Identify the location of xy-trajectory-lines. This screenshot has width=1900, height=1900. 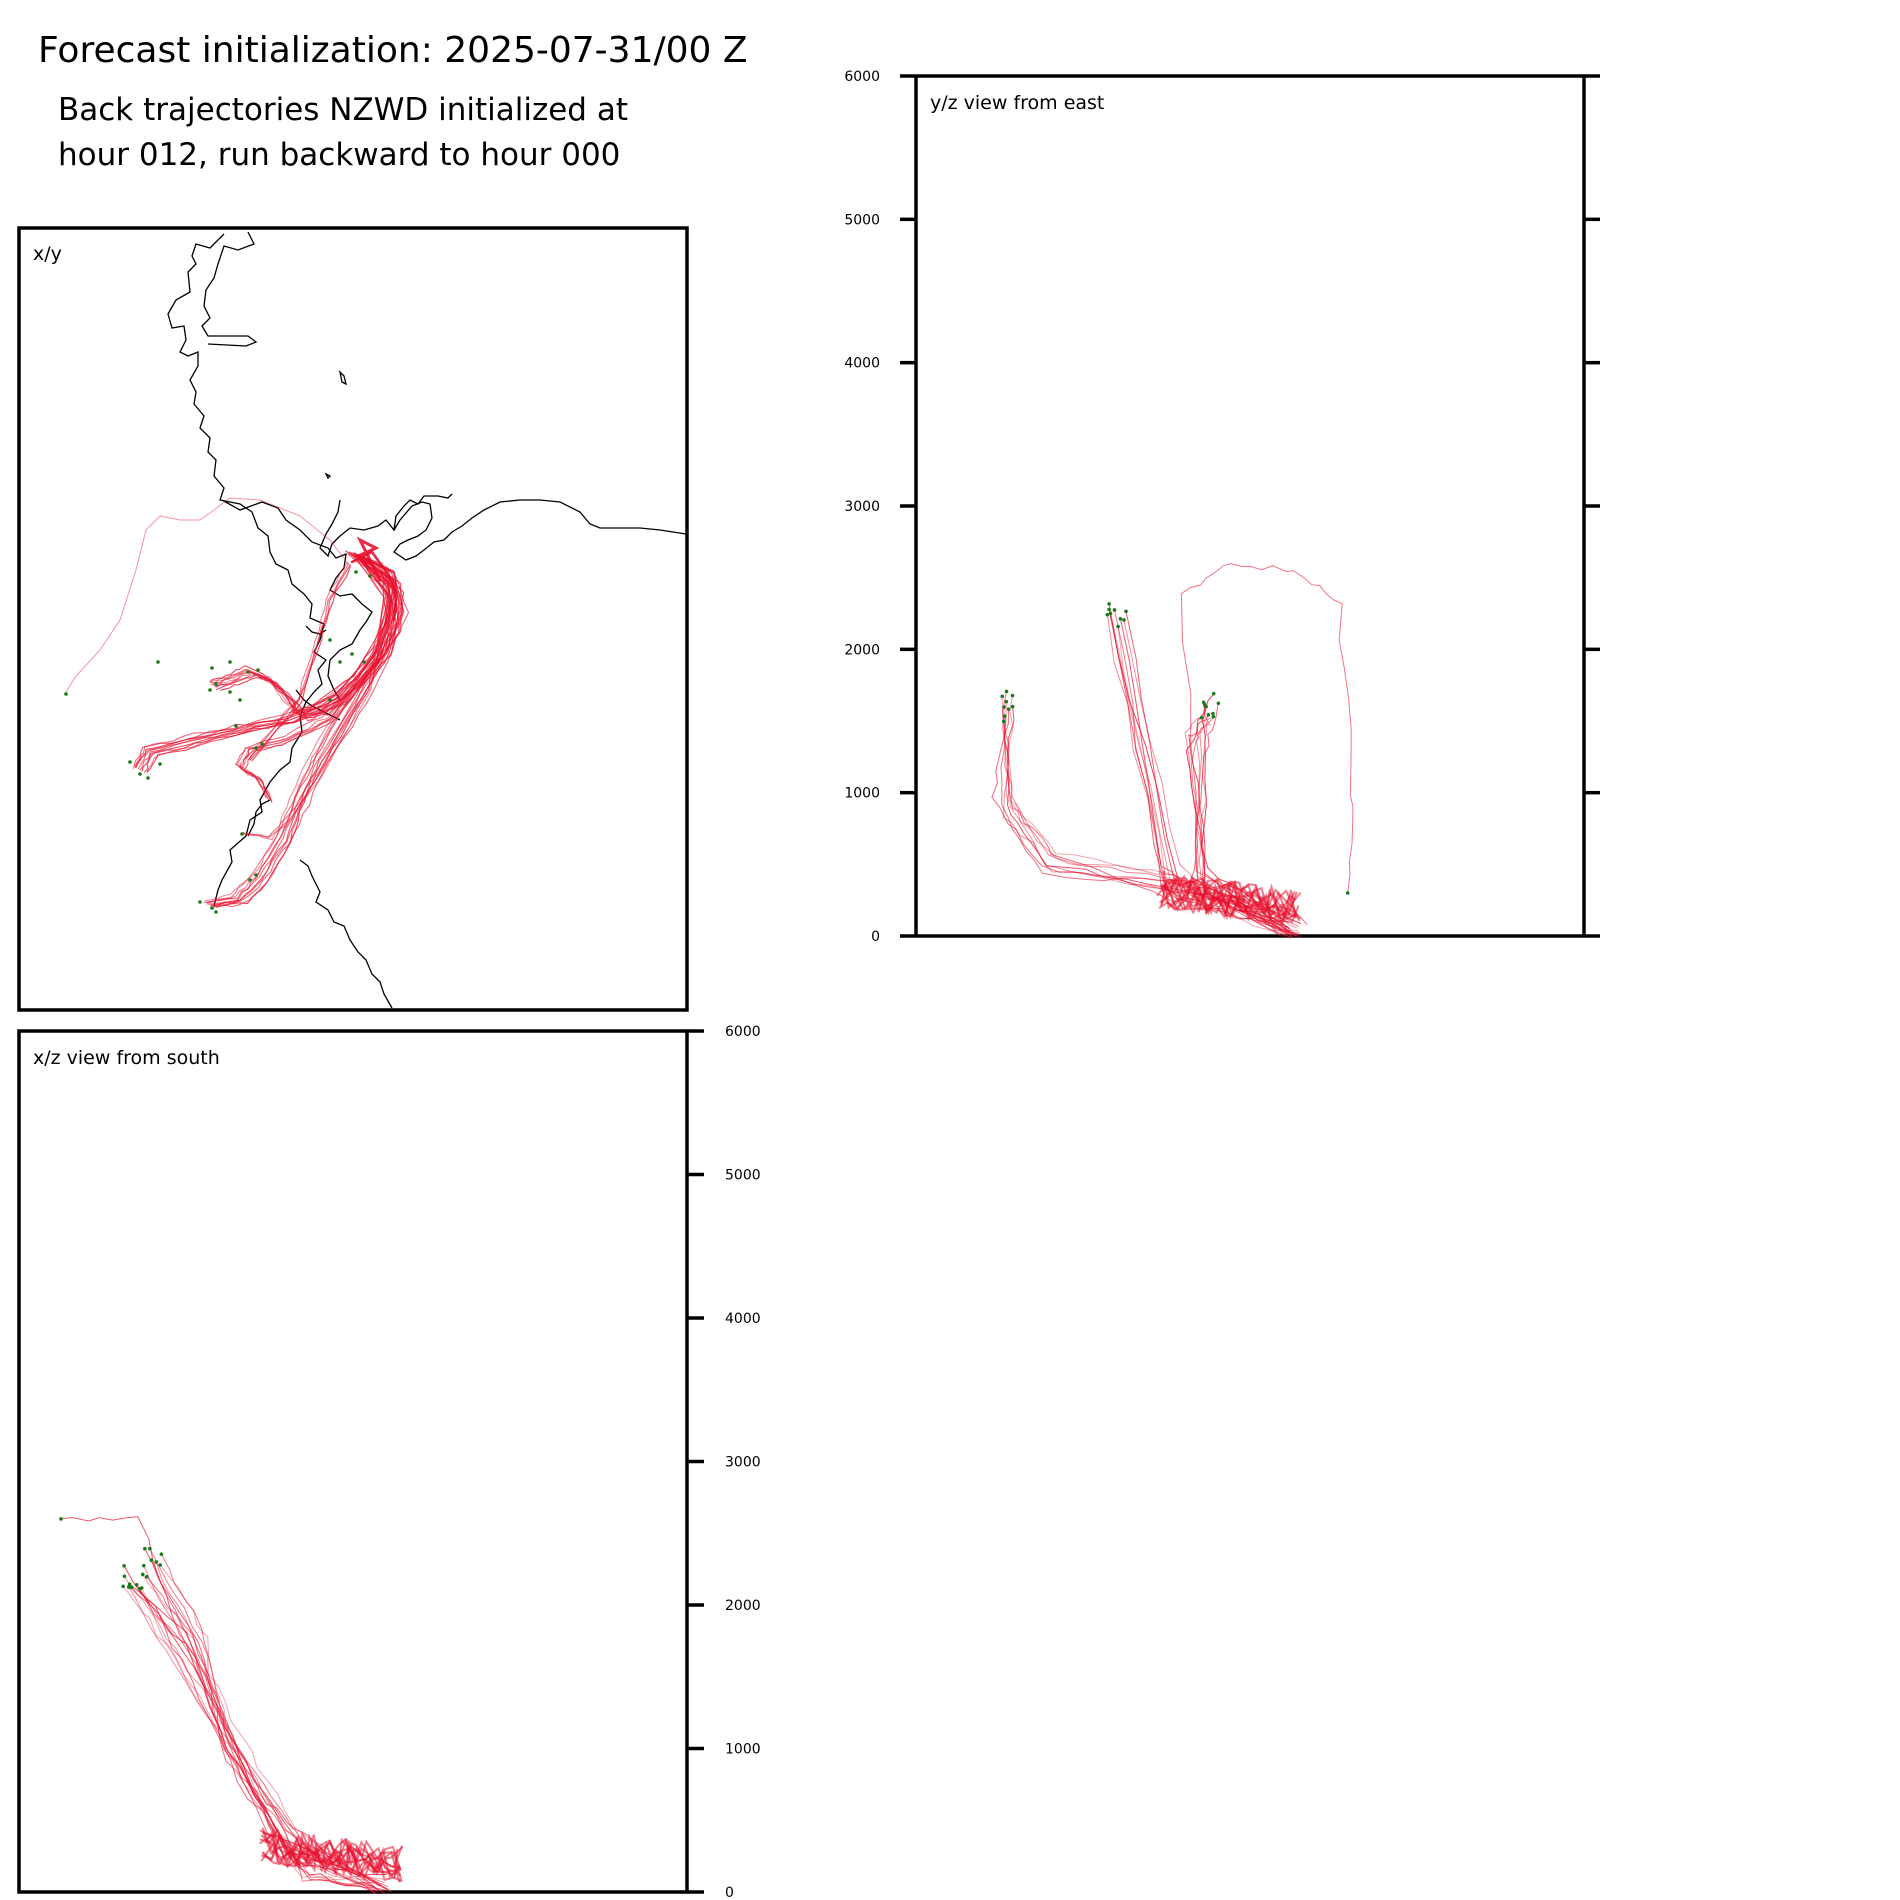
(237, 702).